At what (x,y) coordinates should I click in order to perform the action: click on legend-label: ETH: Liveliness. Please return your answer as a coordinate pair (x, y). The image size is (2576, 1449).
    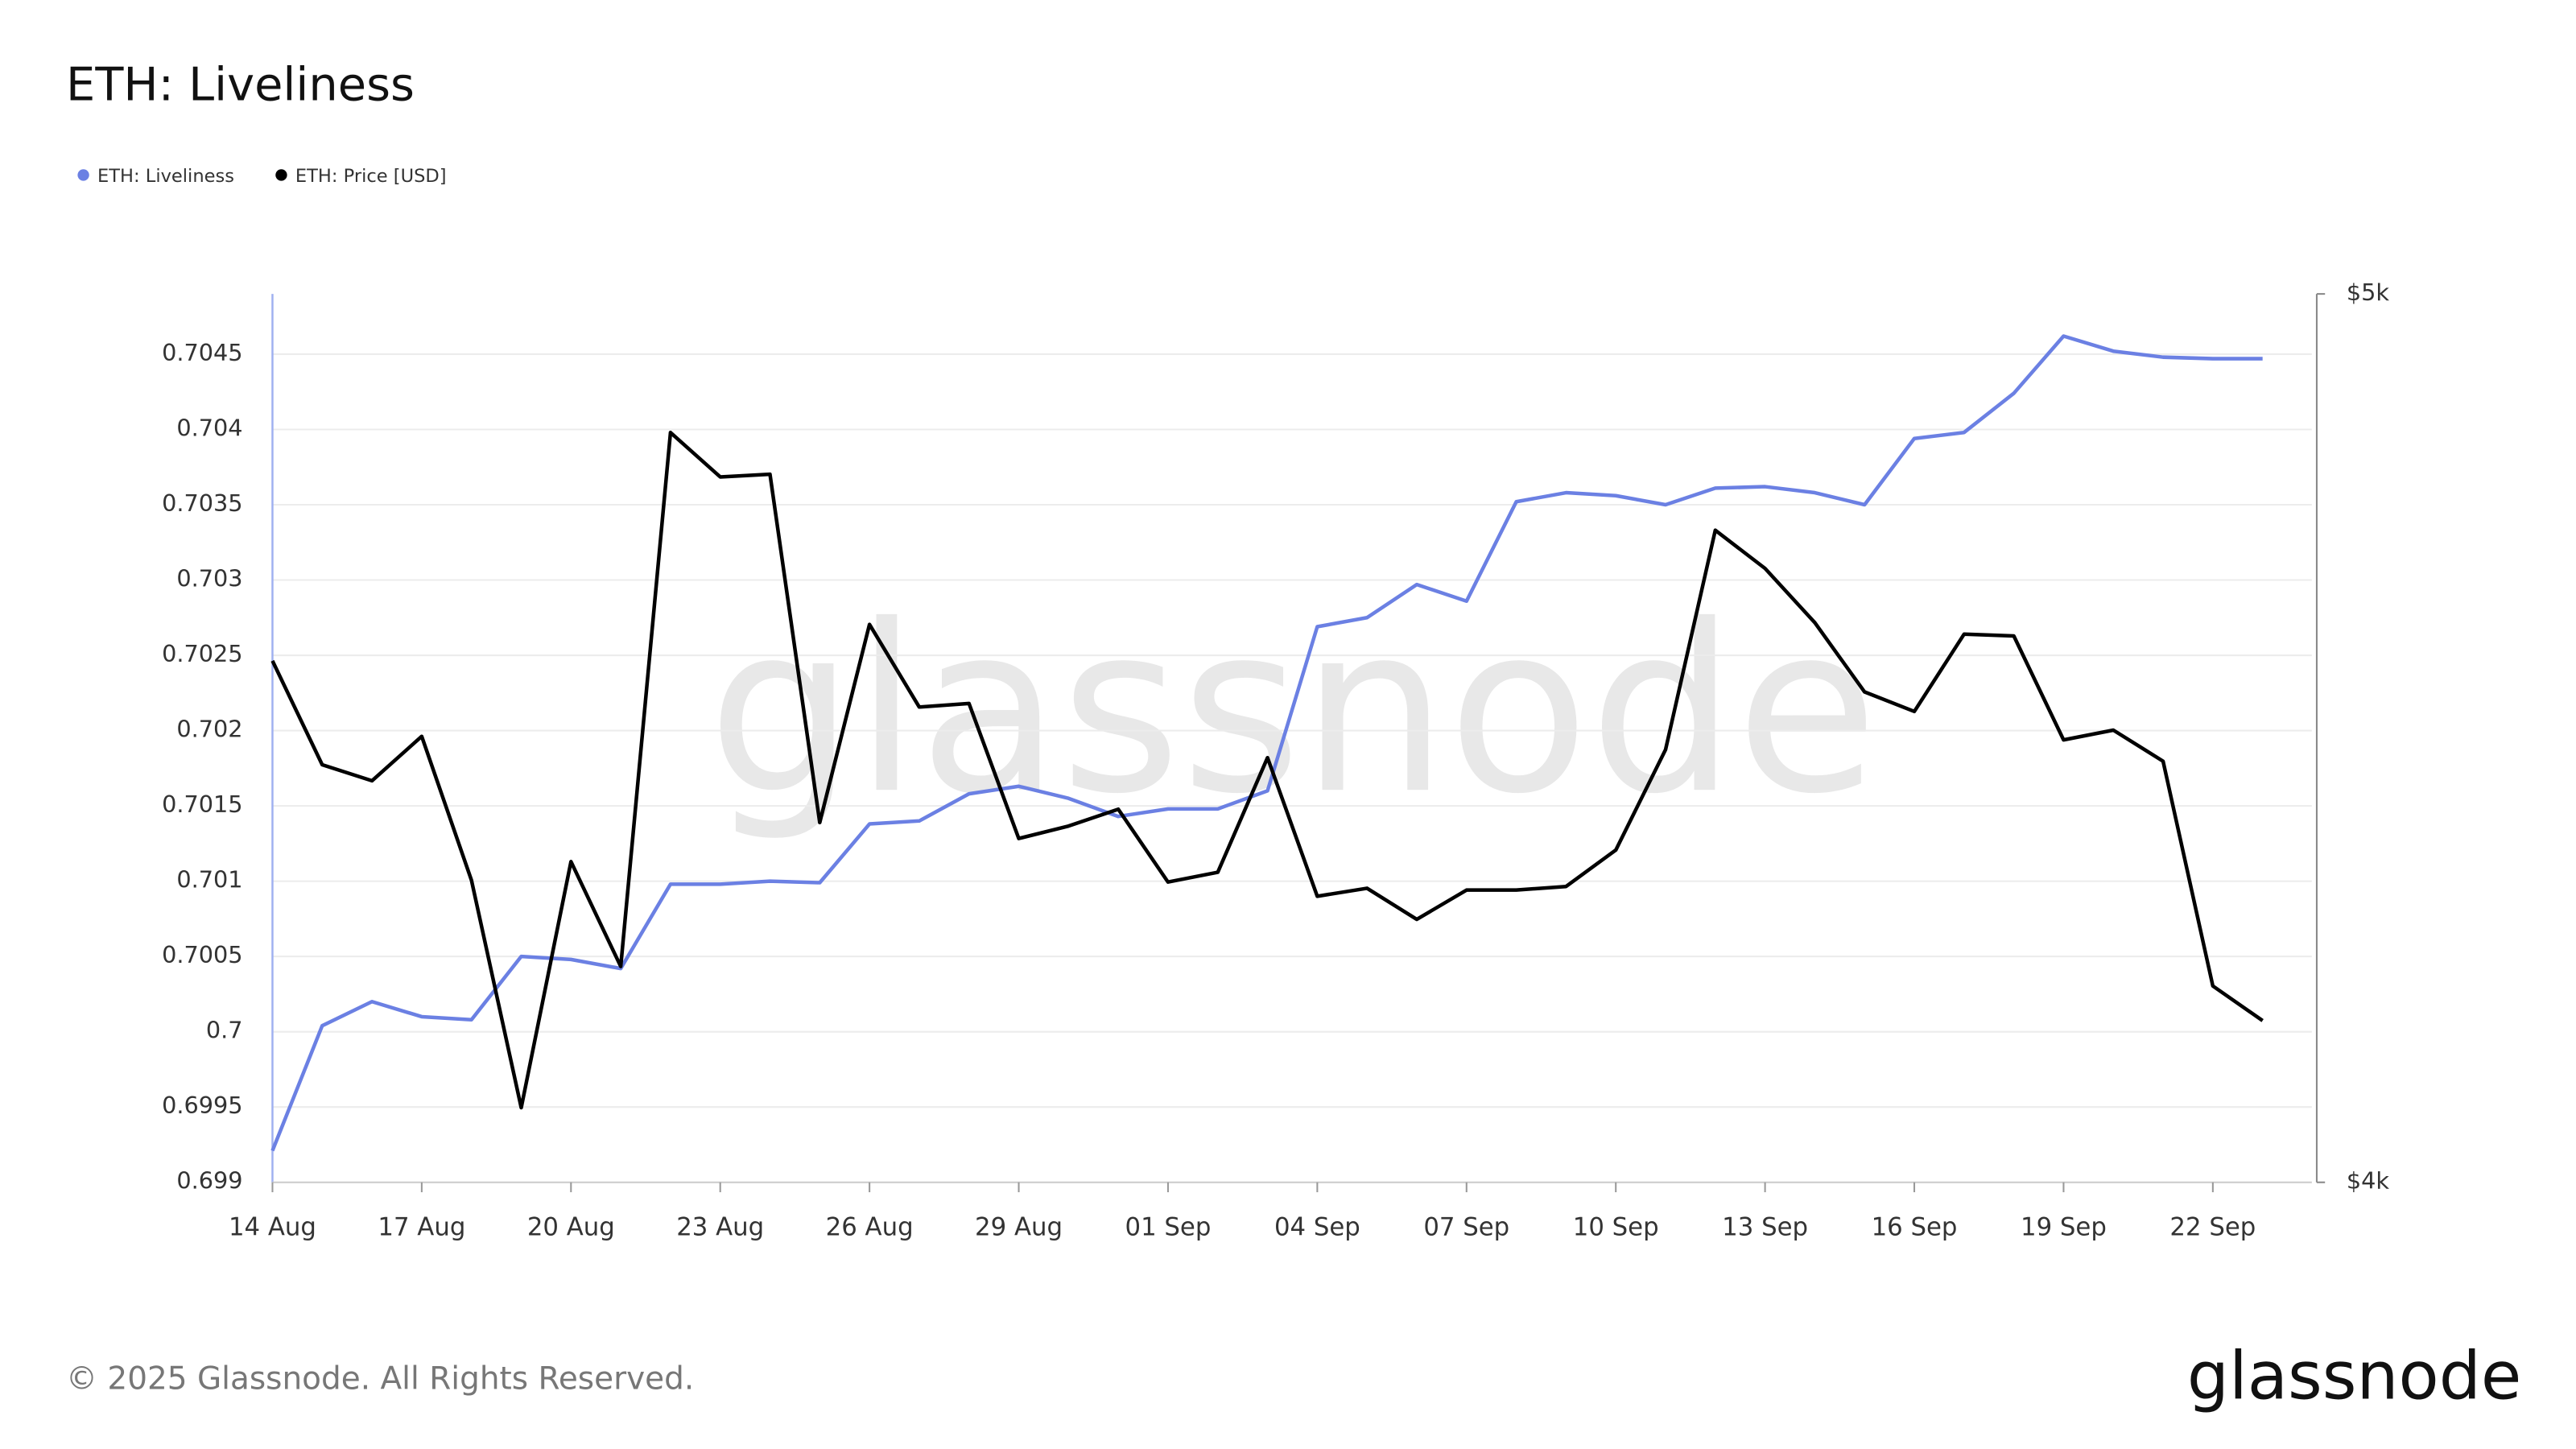
    Looking at the image, I should click on (165, 176).